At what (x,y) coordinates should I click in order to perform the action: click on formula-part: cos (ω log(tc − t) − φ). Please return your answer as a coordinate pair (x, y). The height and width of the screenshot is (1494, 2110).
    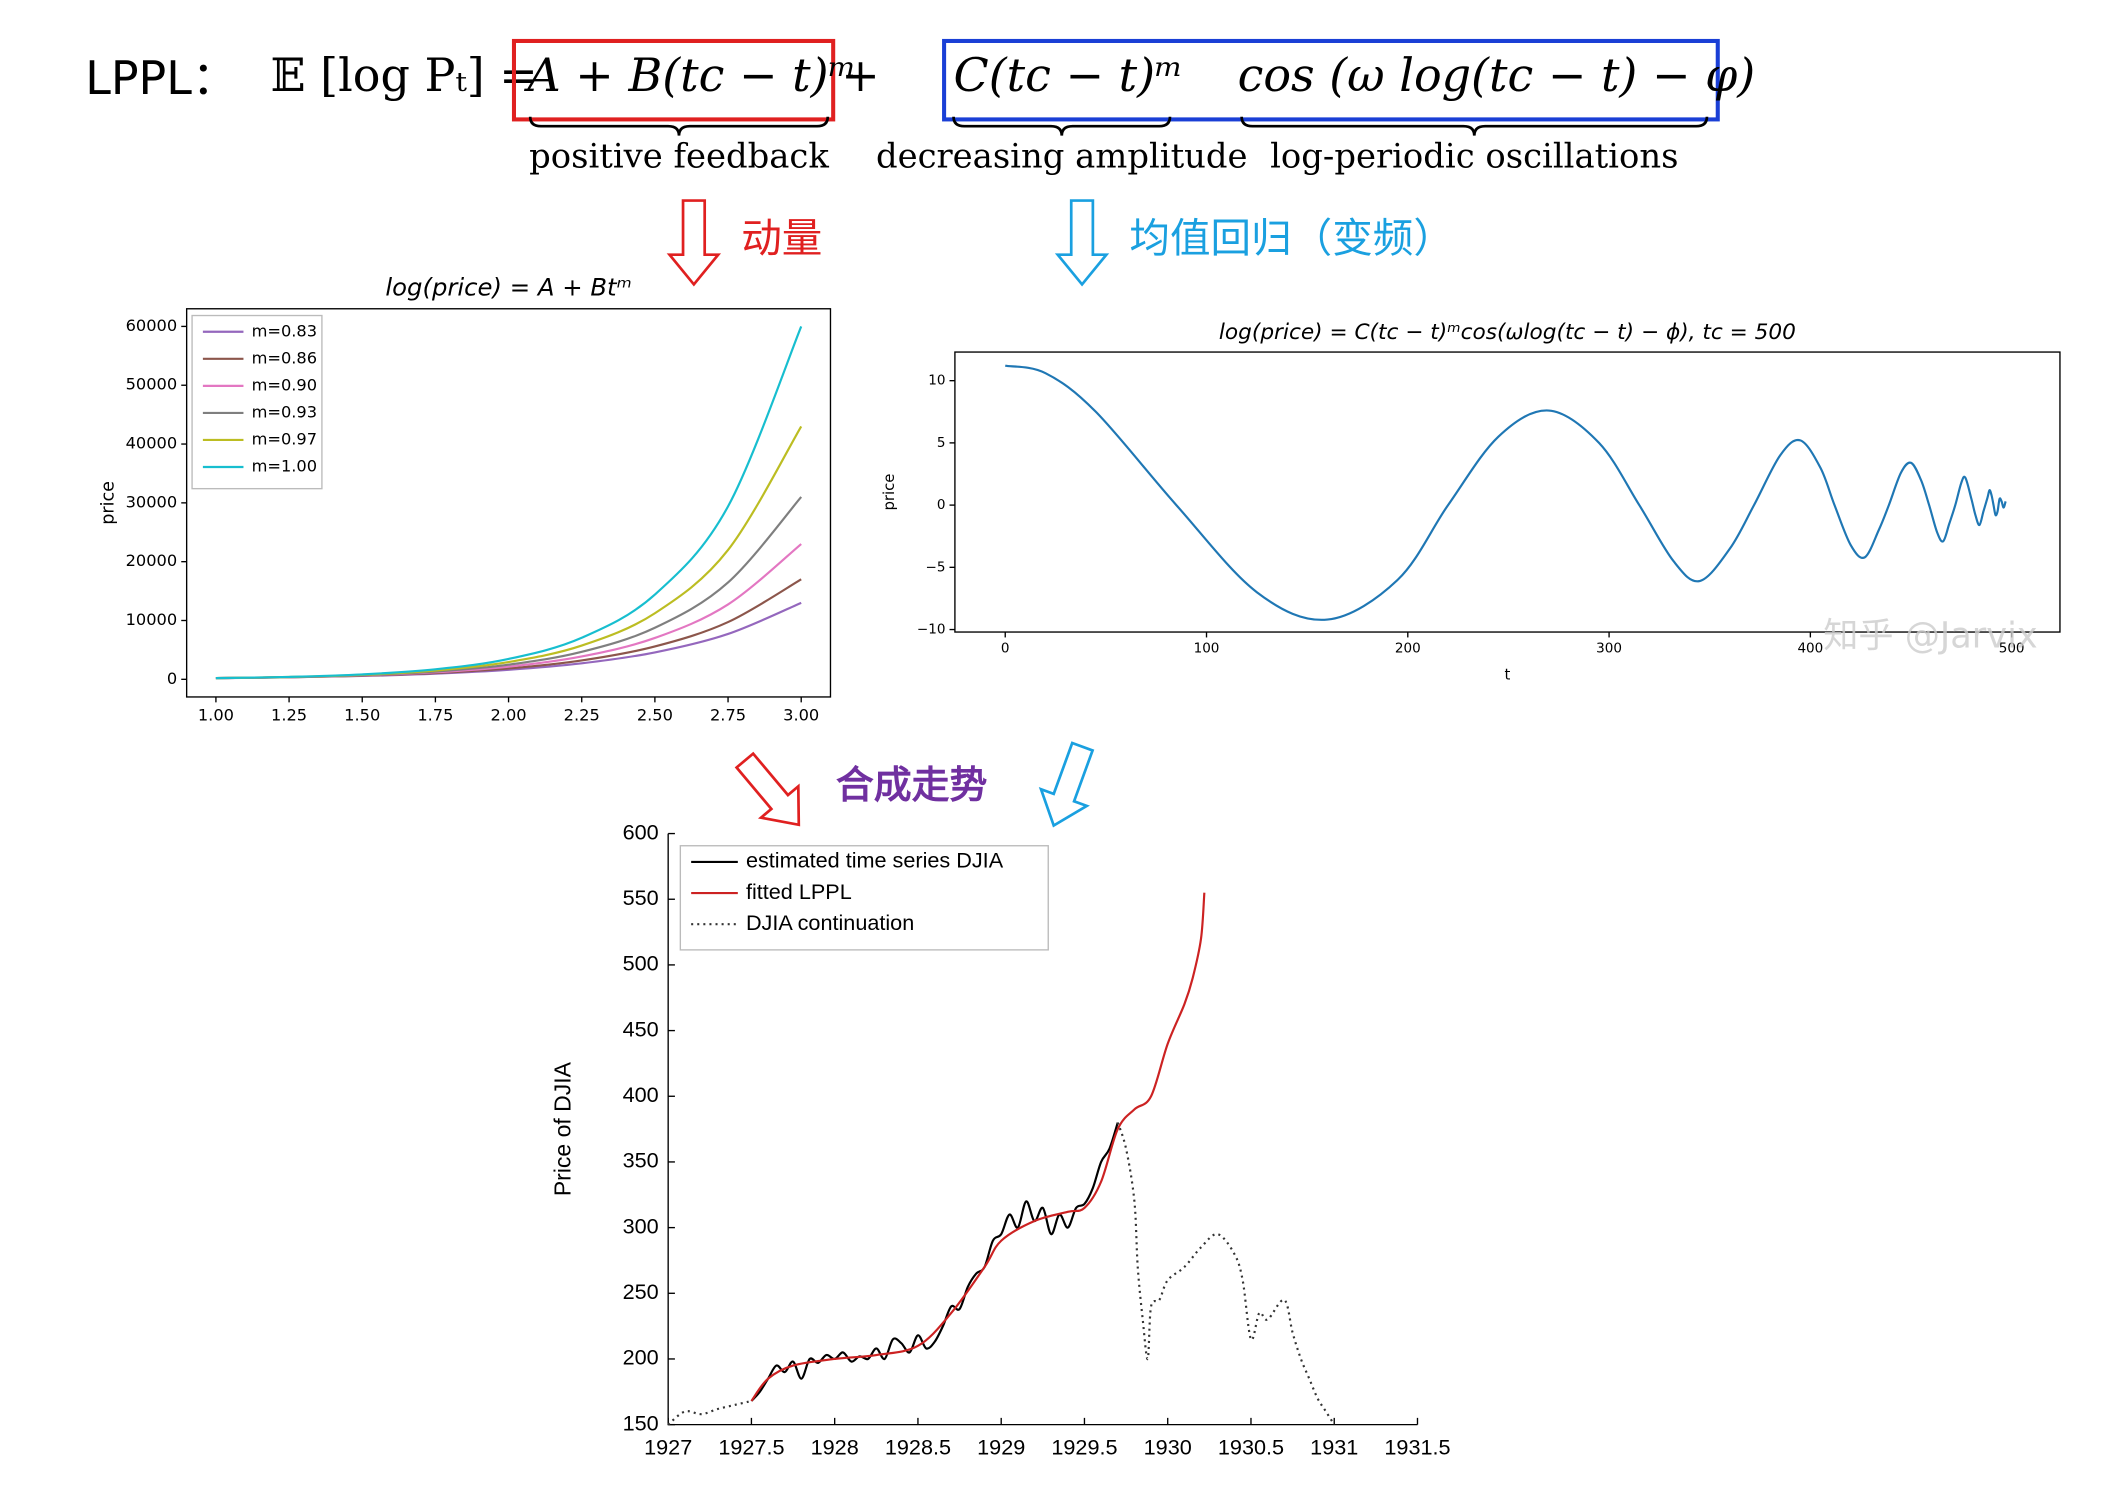
    Looking at the image, I should click on (1497, 75).